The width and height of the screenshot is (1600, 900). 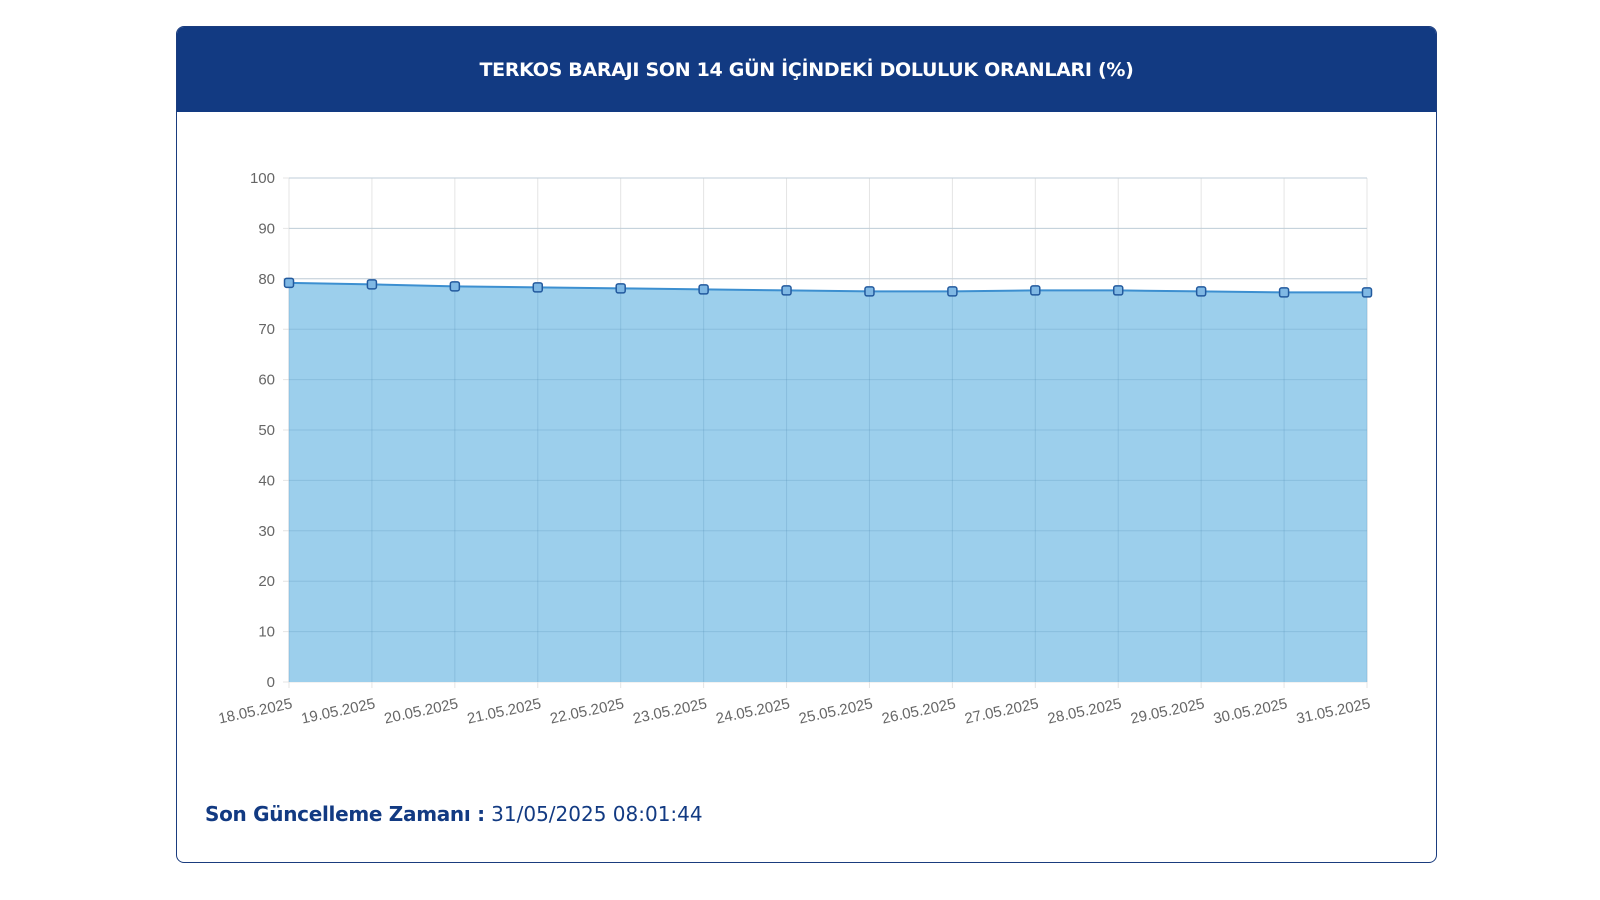 What do you see at coordinates (266, 430) in the screenshot?
I see `y-tick-label: 50` at bounding box center [266, 430].